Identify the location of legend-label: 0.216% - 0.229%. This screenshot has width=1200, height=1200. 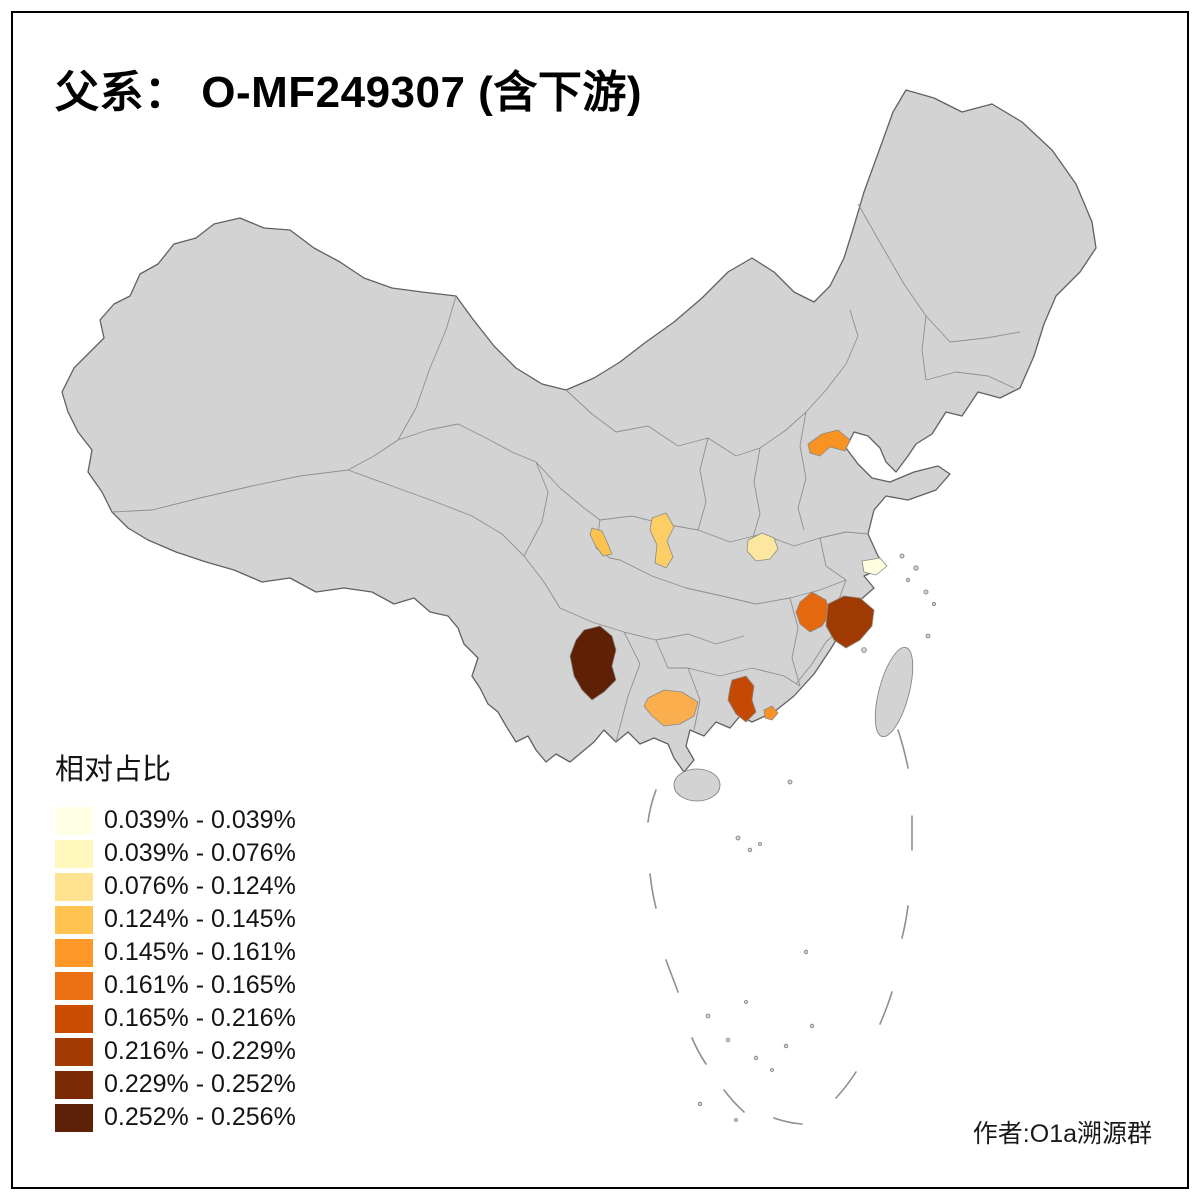
(200, 1051).